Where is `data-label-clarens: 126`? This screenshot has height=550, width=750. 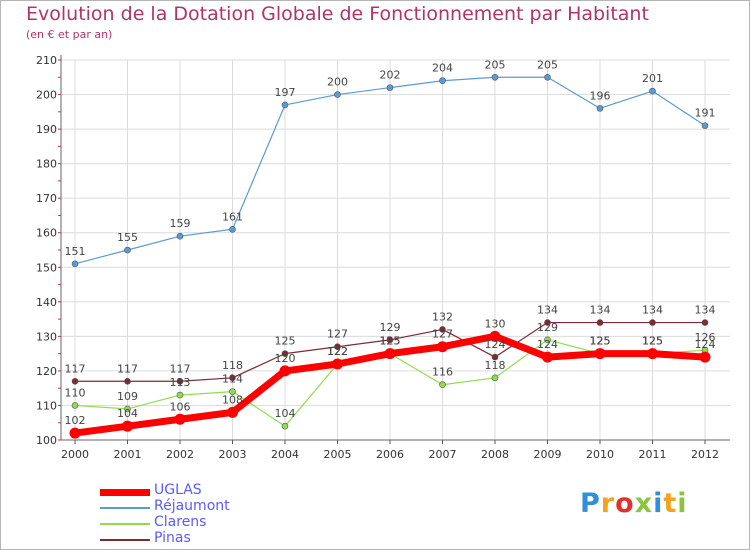 data-label-clarens: 126 is located at coordinates (705, 337).